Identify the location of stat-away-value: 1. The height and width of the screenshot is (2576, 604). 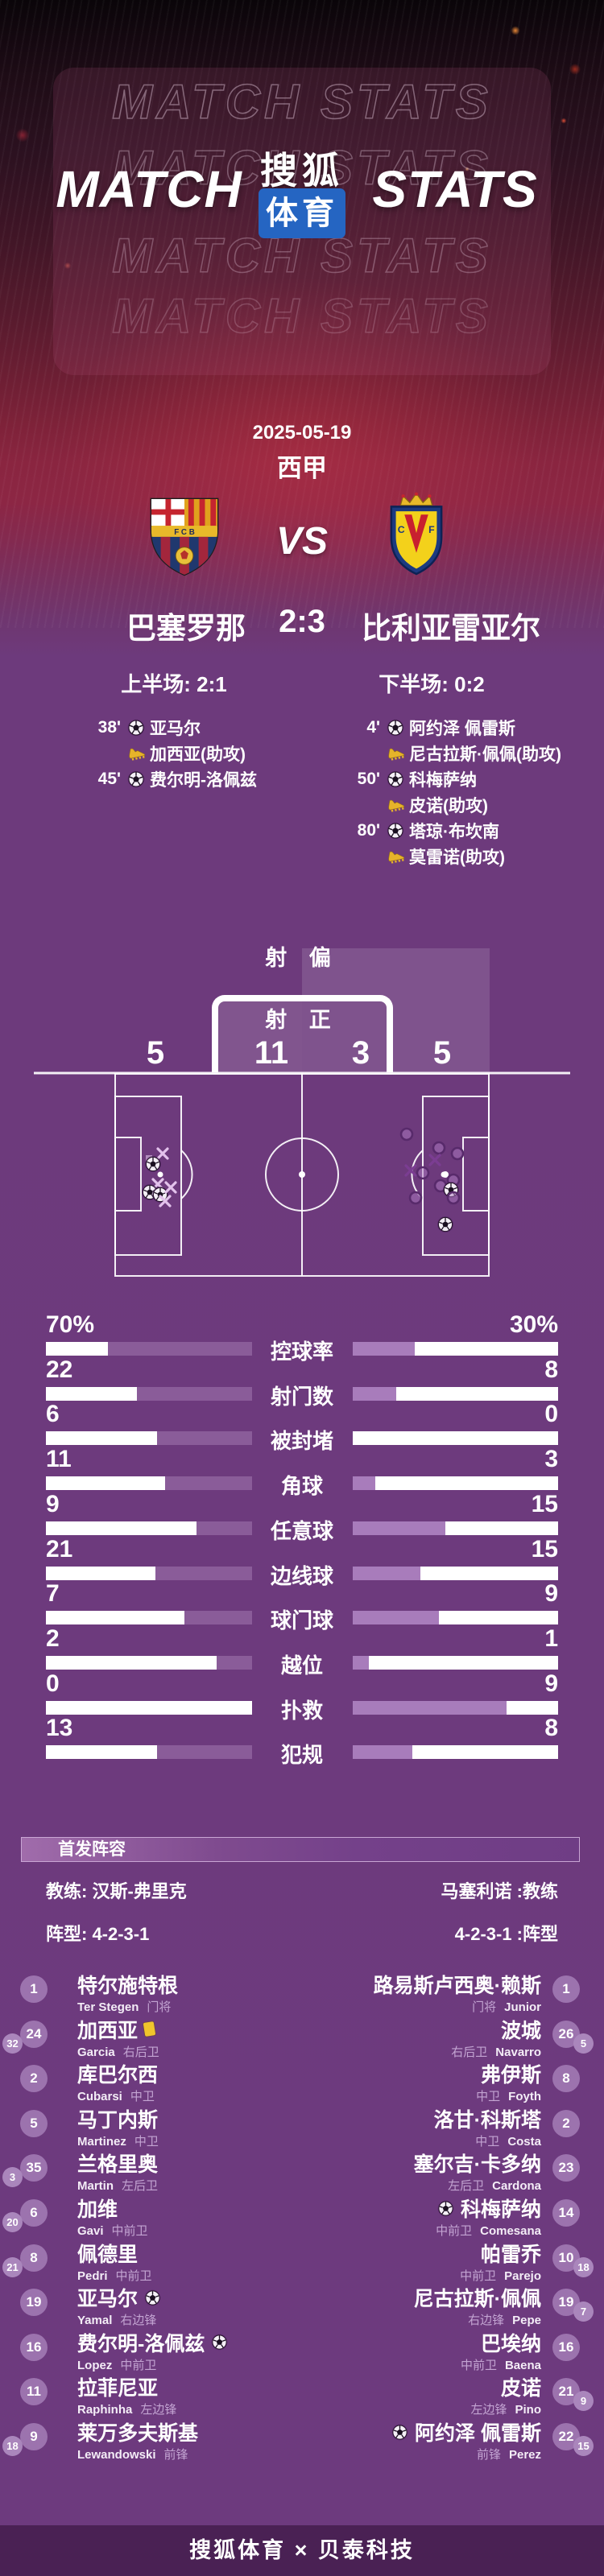
(551, 1638).